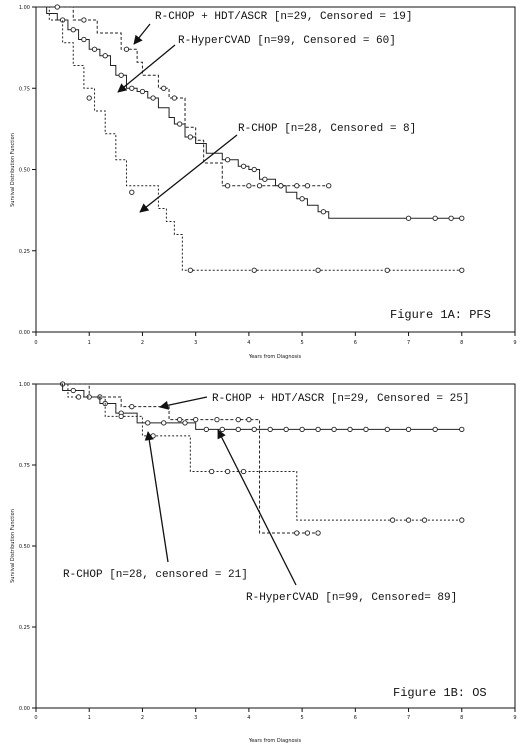 This screenshot has width=520, height=747. Describe the element at coordinates (340, 399) in the screenshot. I see `annotation-hdt: R-CHOP + HDT/ASCR [n=29, Censored = 25]` at that location.